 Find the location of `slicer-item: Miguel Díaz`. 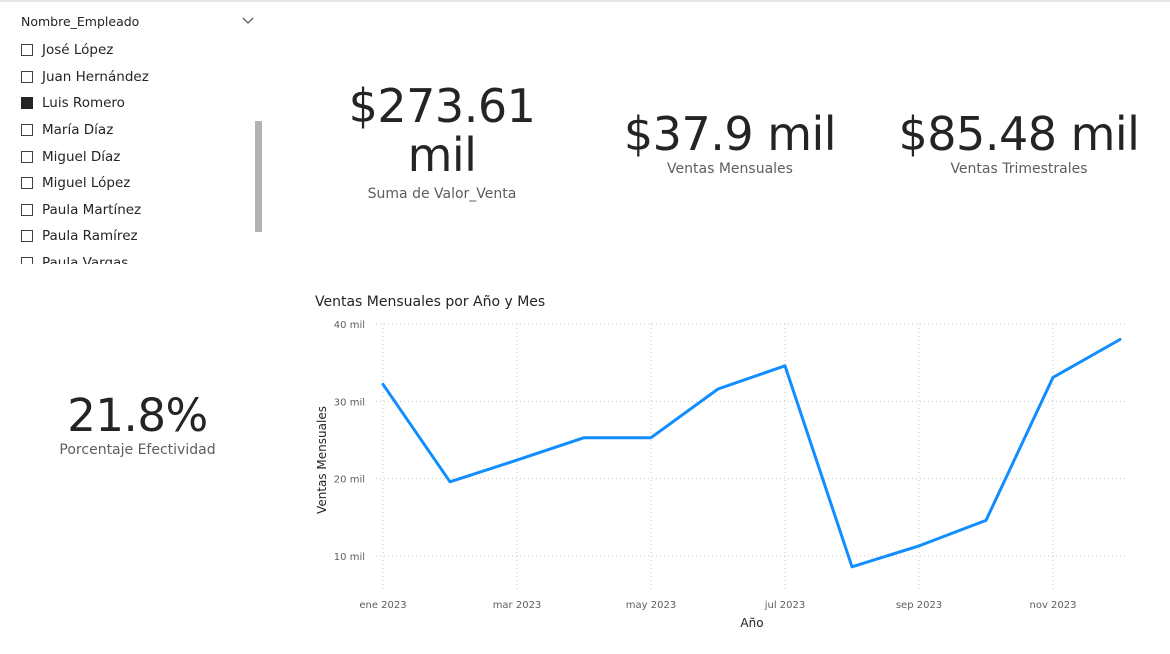

slicer-item: Miguel Díaz is located at coordinates (137, 156).